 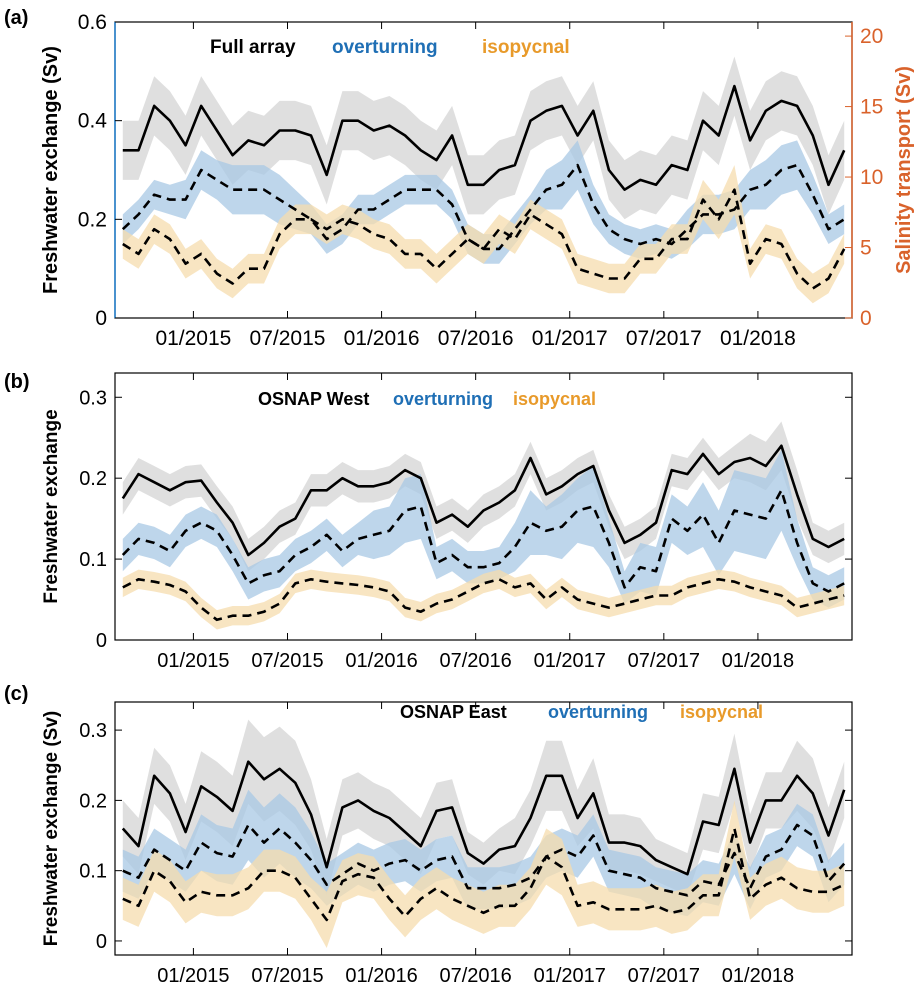 What do you see at coordinates (16, 18) in the screenshot?
I see `panel-label: (a)` at bounding box center [16, 18].